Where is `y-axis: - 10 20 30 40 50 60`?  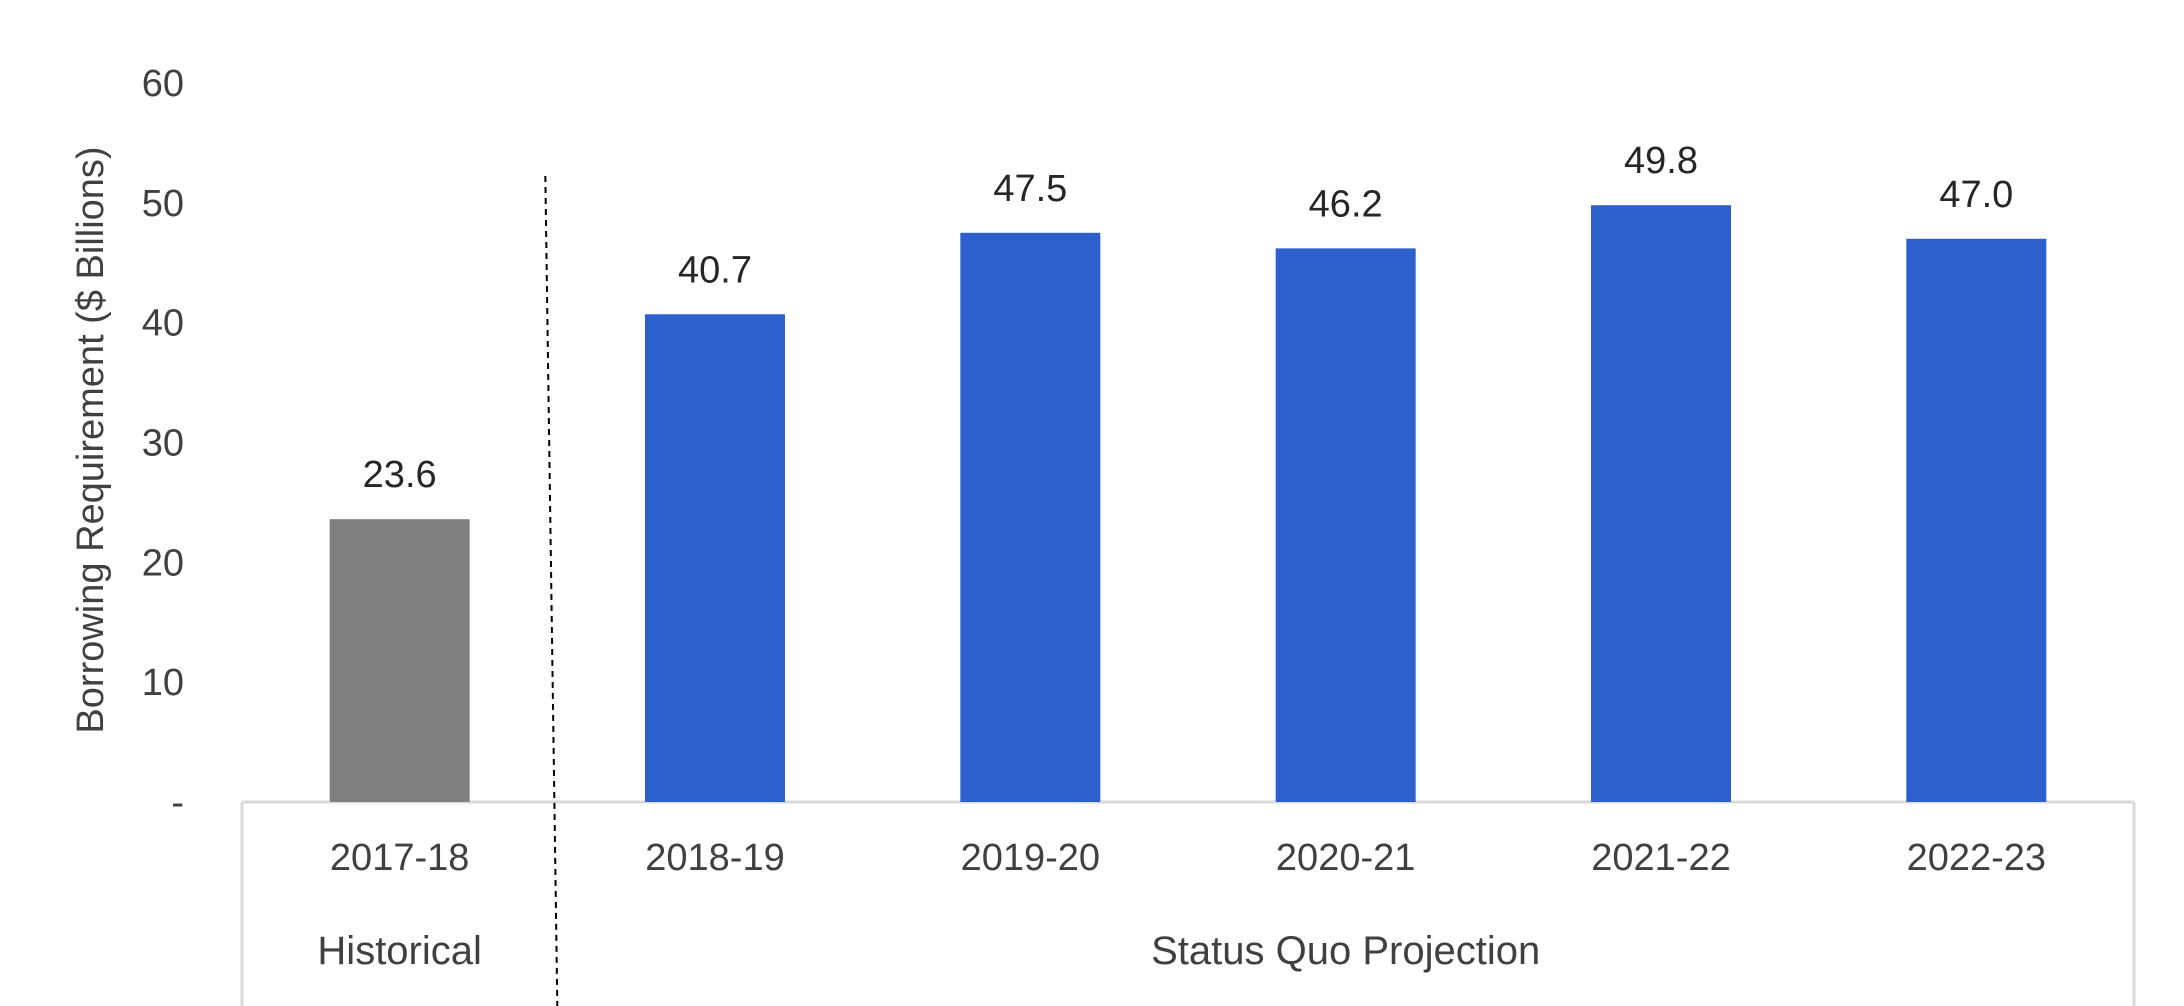
y-axis: - 10 20 30 40 50 60 is located at coordinates (163, 443).